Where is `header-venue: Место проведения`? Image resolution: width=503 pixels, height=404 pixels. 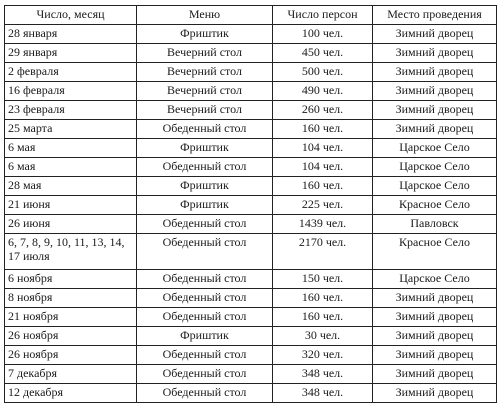
header-venue: Место проведения is located at coordinates (434, 15).